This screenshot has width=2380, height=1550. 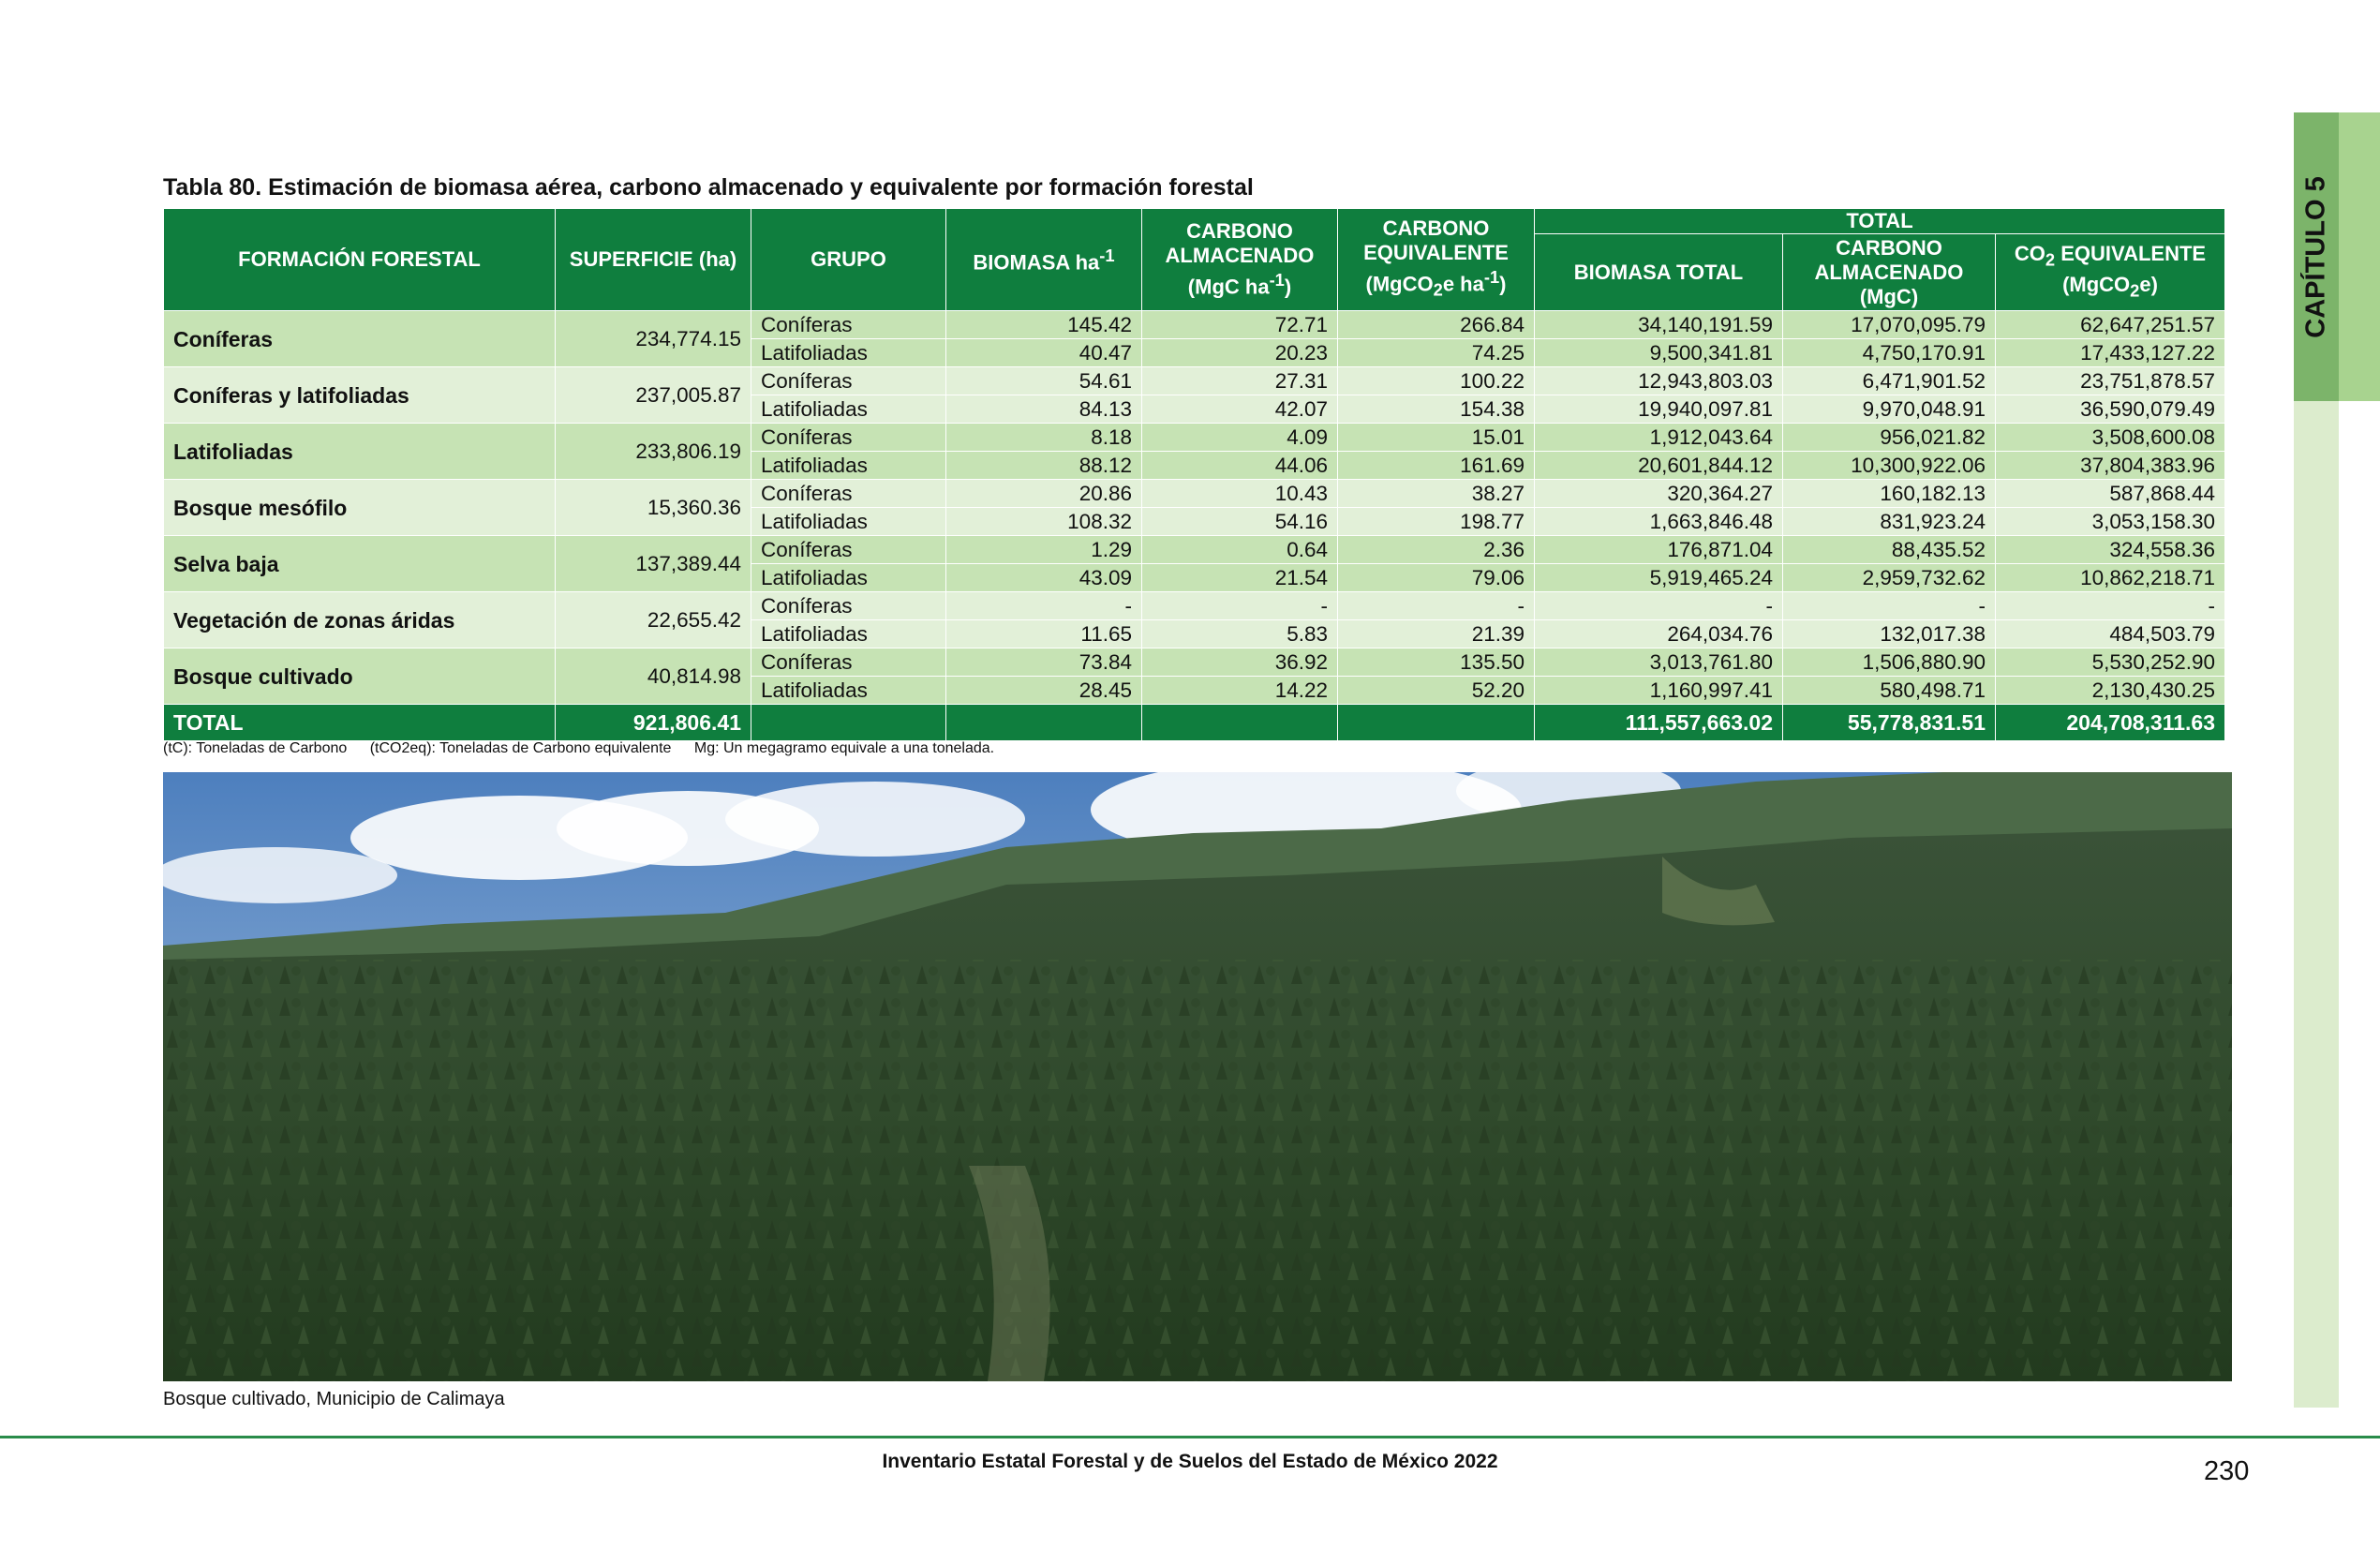 What do you see at coordinates (359, 676) in the screenshot?
I see `cell-formacion: Bosque cultivado` at bounding box center [359, 676].